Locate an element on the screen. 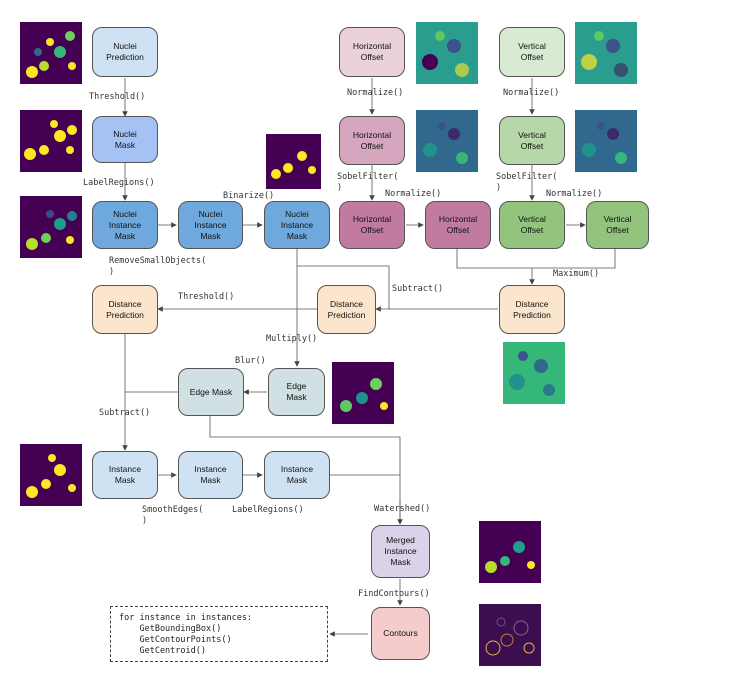  label-normalize-h2: Normalize() is located at coordinates (413, 194).